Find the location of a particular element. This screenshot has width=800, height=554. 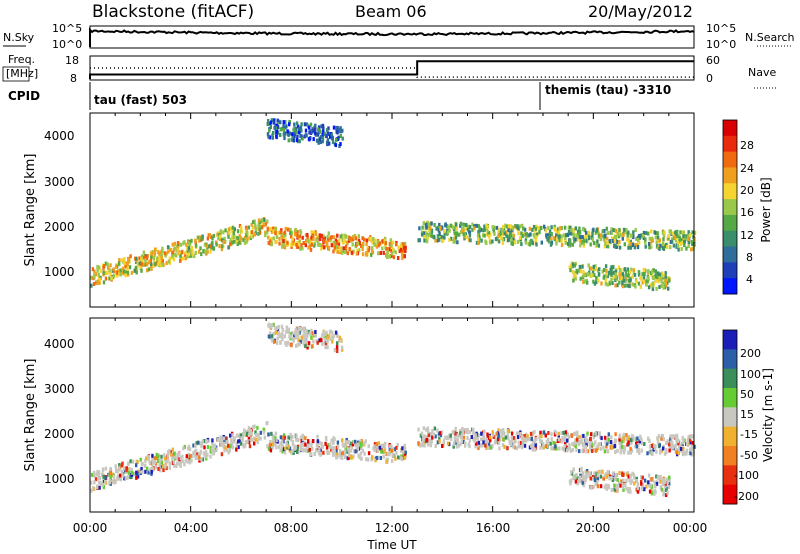

velocity-ylabel: Slant Range [km] is located at coordinates (30, 415).